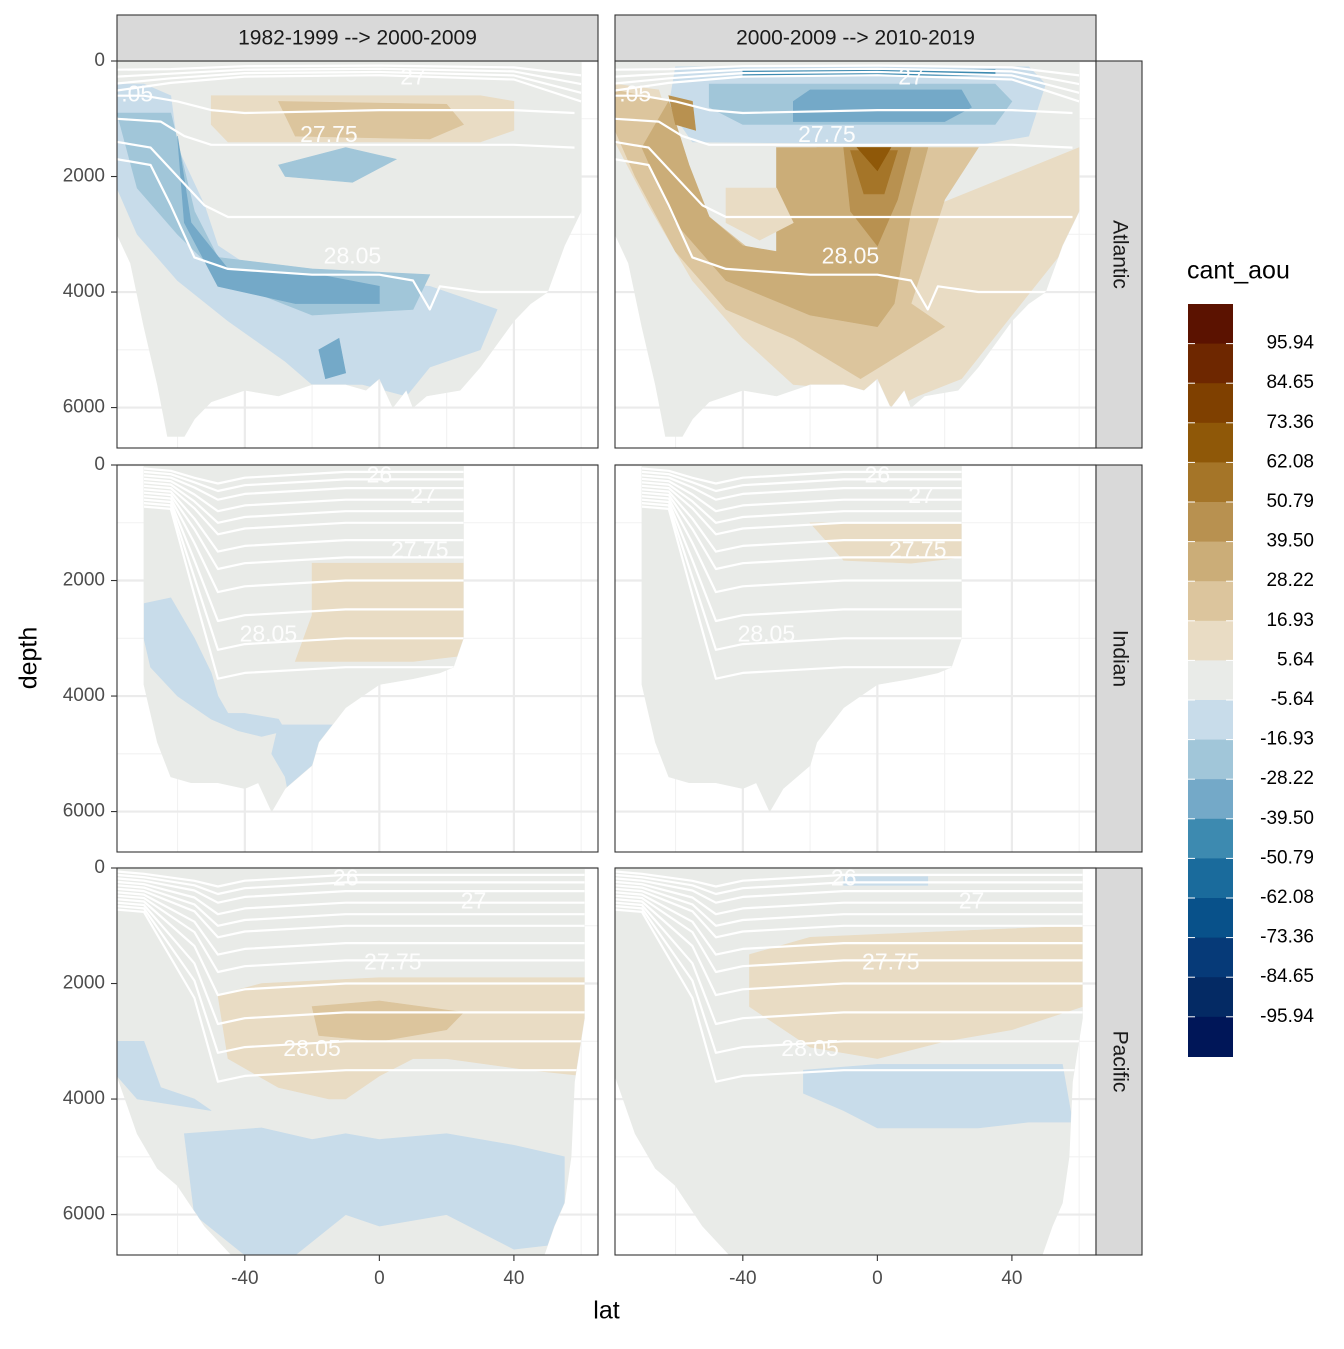 This screenshot has height=1349, width=1344. What do you see at coordinates (29, 658) in the screenshot?
I see `y-axis-label: depth` at bounding box center [29, 658].